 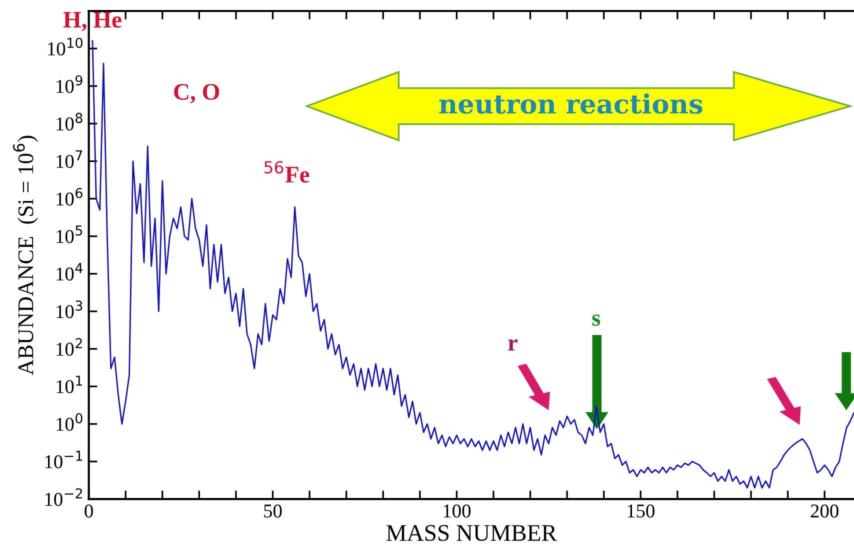 I want to click on y-tick-label: 10$^{3}$, so click(x=69, y=309).